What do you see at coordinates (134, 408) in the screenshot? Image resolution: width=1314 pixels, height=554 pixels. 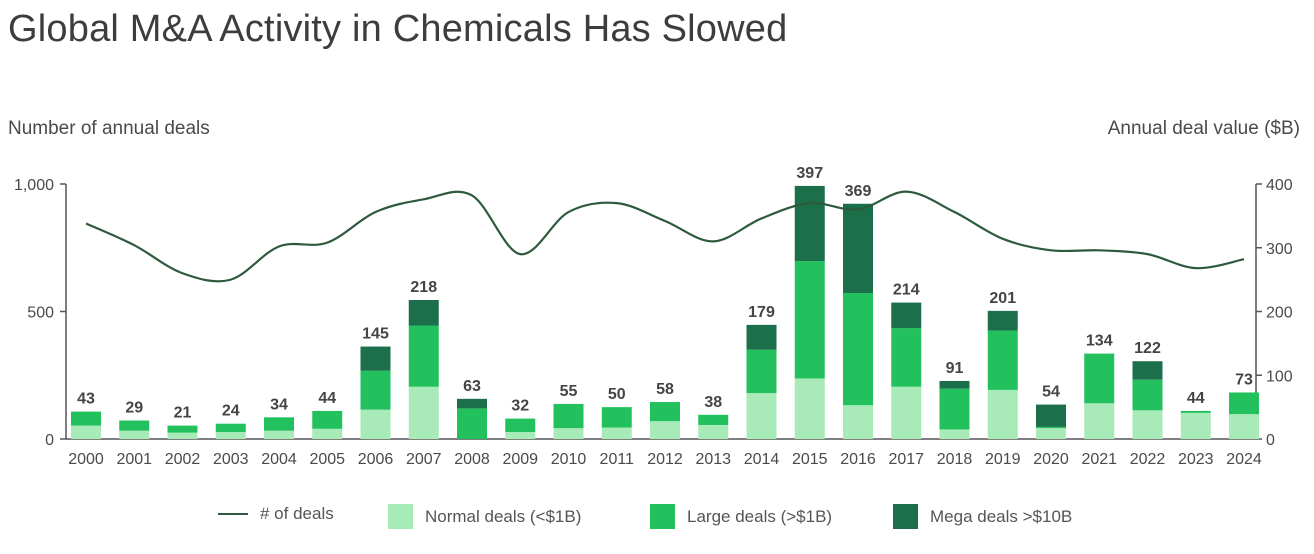 I see `bar-total-label-2001: 29` at bounding box center [134, 408].